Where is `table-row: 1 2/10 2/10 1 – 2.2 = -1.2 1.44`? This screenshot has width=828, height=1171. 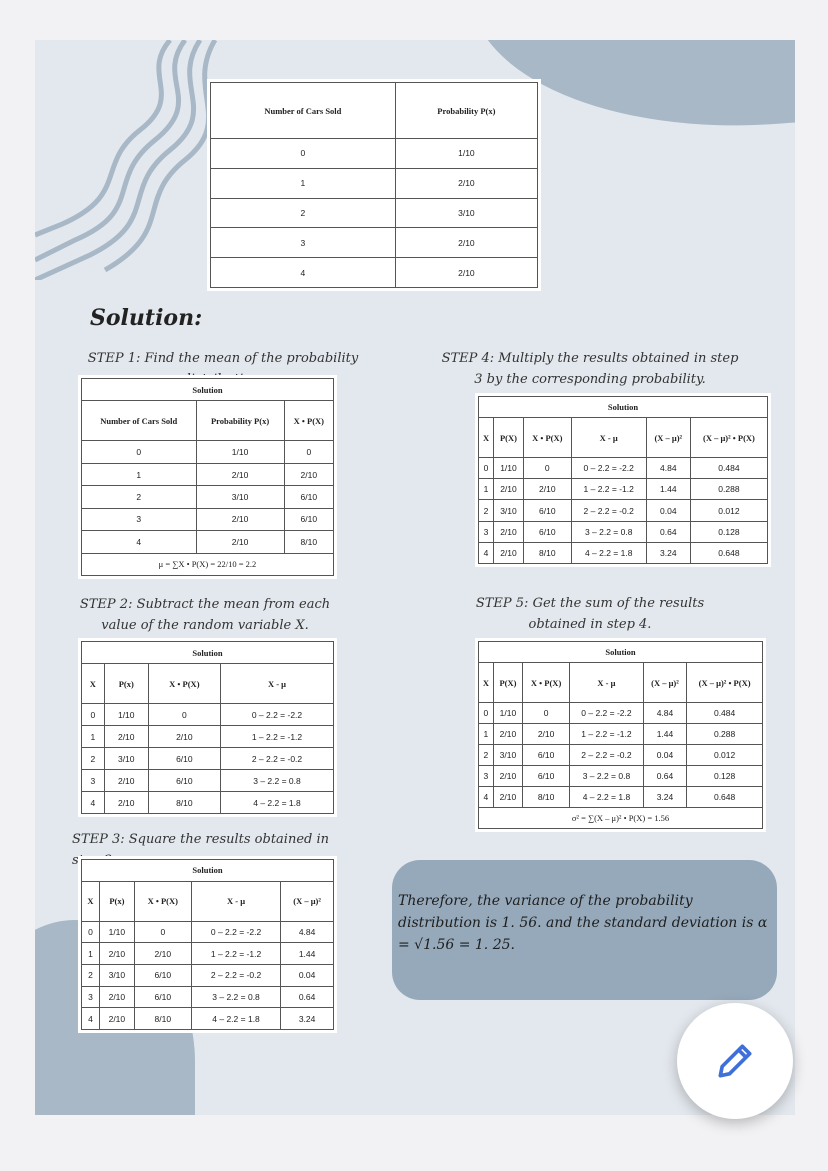 table-row: 1 2/10 2/10 1 – 2.2 = -1.2 1.44 is located at coordinates (207, 953).